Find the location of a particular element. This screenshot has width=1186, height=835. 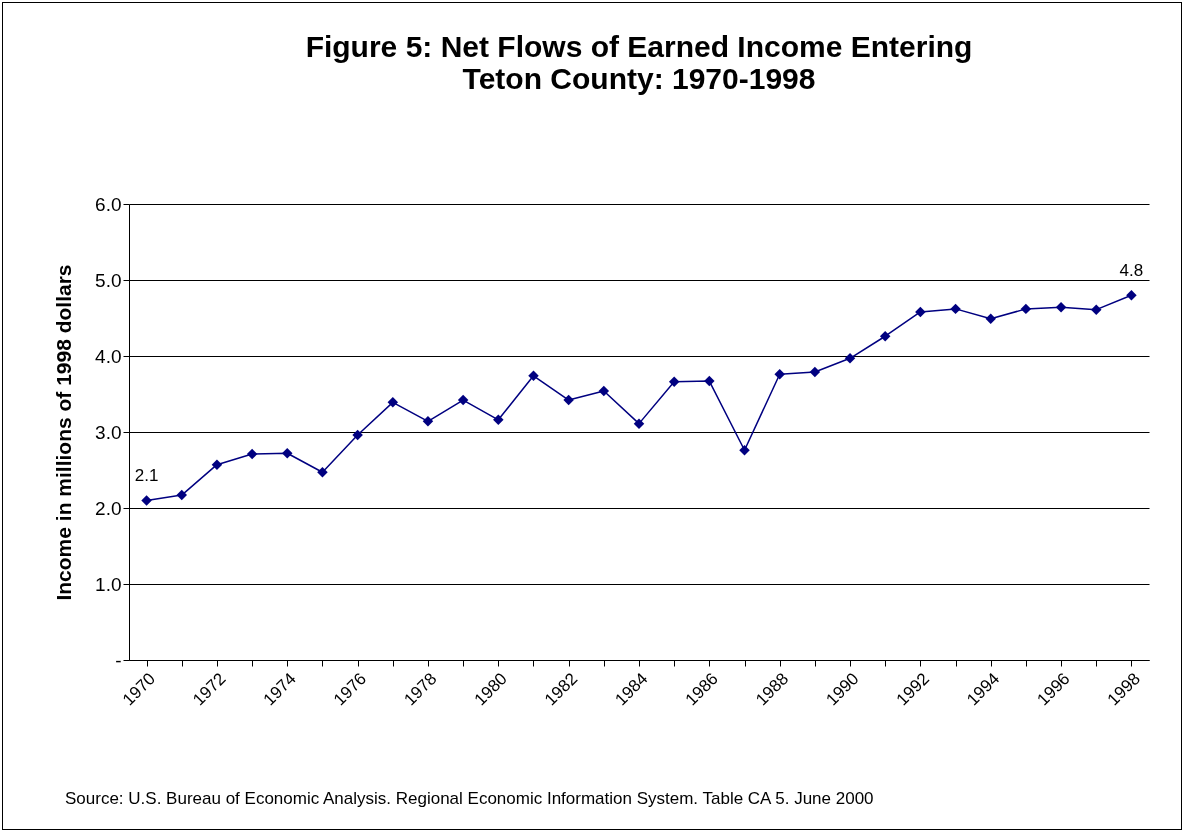

y-tick-label: - is located at coordinates (118, 660).